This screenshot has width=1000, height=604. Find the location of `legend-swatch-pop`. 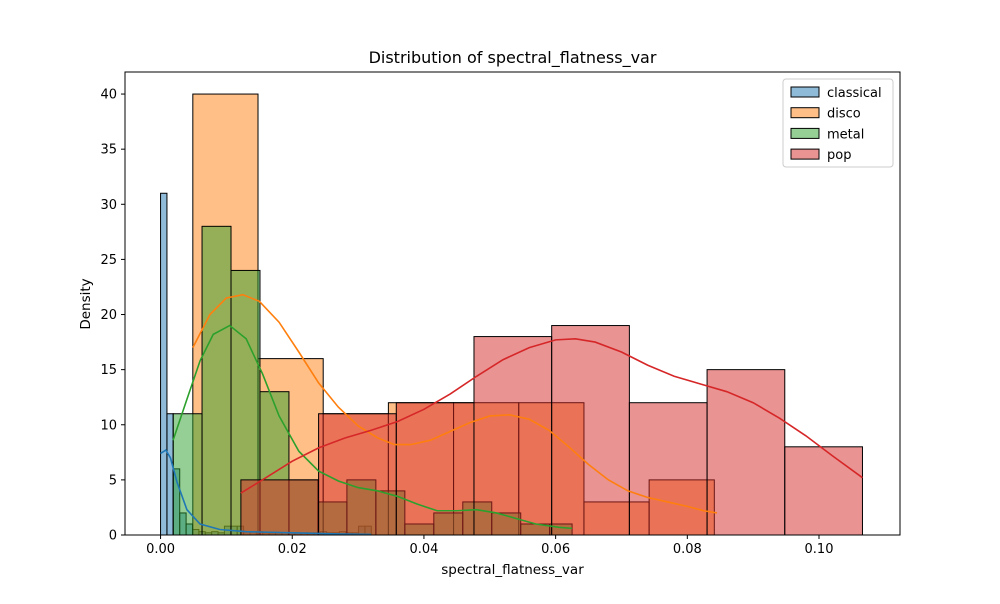

legend-swatch-pop is located at coordinates (805, 154).